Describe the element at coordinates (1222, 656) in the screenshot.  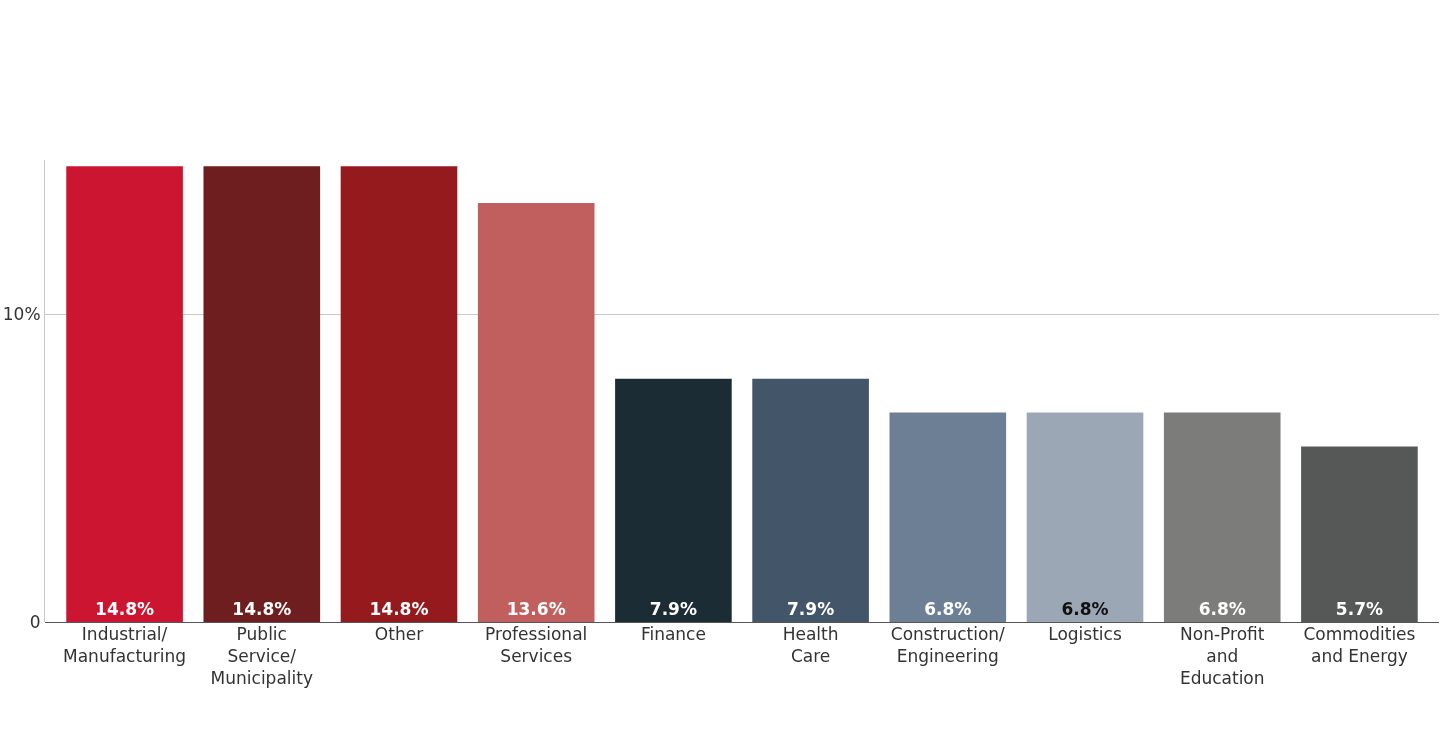
I see `x-tick-label: Non-Profit and Education` at that location.